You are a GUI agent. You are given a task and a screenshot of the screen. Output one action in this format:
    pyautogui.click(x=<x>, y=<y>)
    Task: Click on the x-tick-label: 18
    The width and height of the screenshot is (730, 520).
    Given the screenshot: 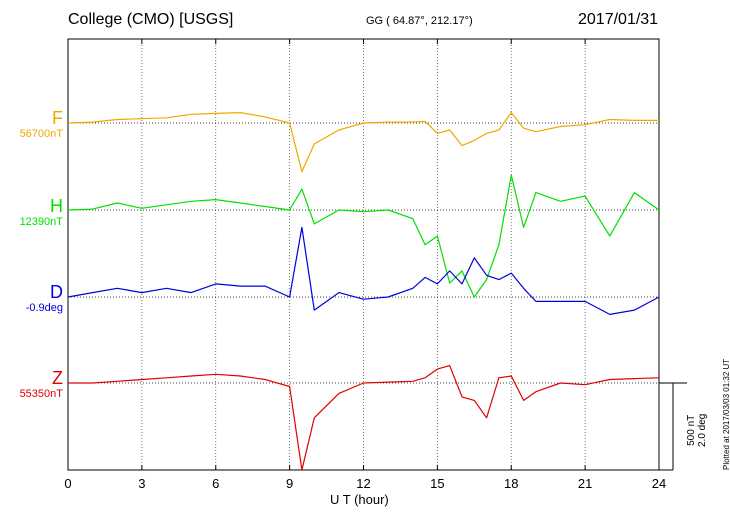 What is the action you would take?
    pyautogui.click(x=511, y=483)
    